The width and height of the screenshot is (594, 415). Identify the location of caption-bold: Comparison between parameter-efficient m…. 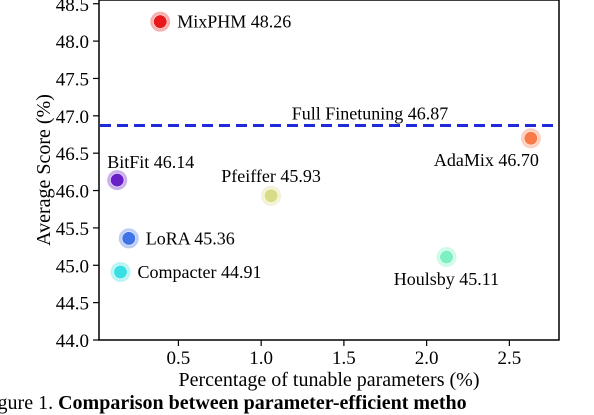
(262, 403).